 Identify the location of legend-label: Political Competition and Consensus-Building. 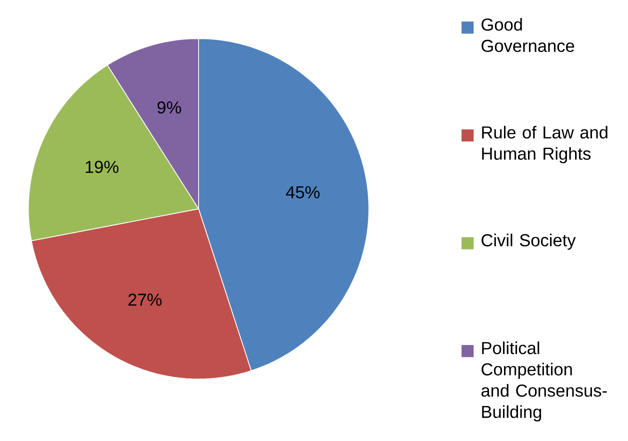
(544, 381).